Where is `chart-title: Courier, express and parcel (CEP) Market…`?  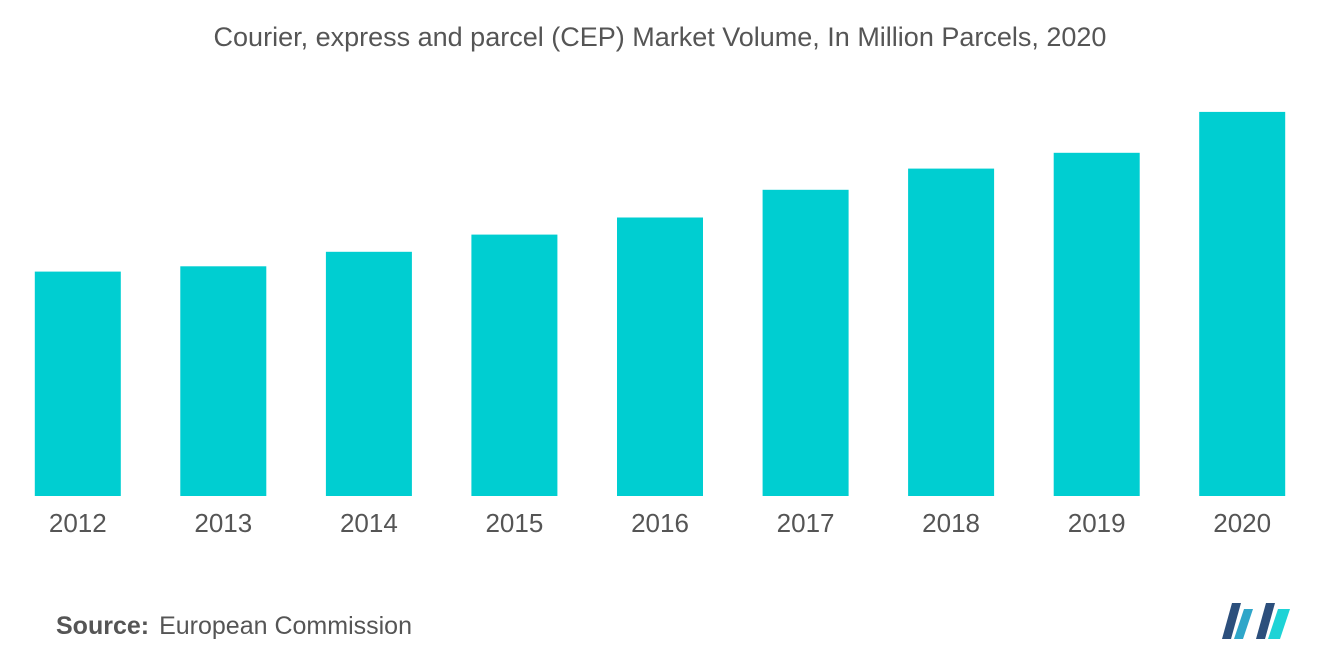 chart-title: Courier, express and parcel (CEP) Market… is located at coordinates (660, 37).